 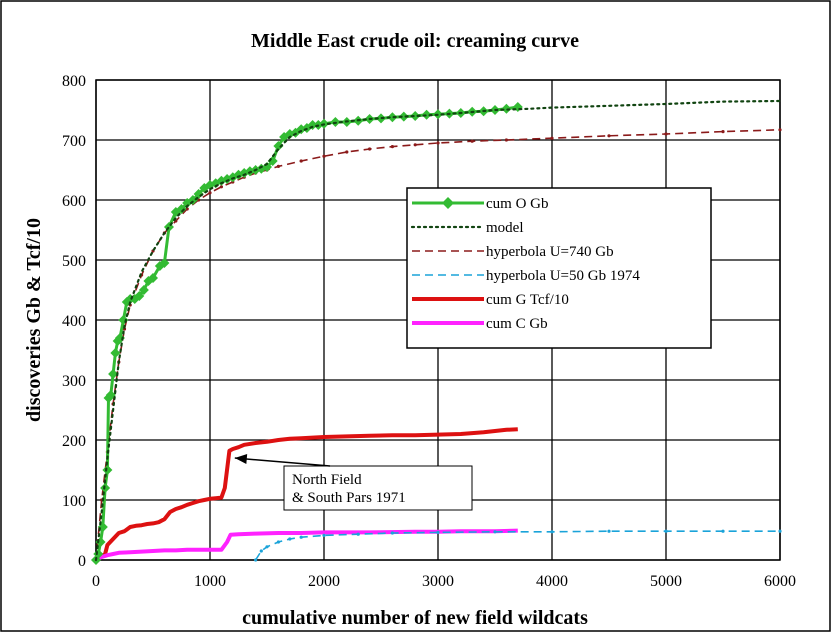 I want to click on y-axis-ticks: 0 100 200 300 400 500 600 700 800, so click(x=74, y=321).